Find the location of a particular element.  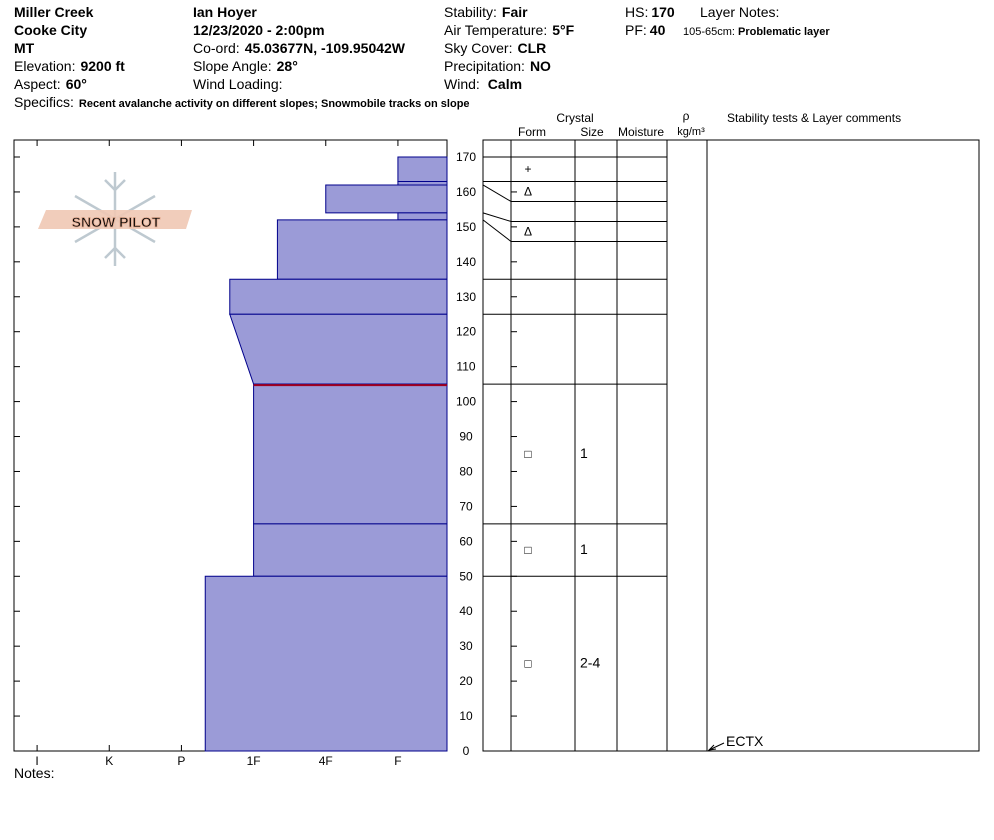

observer: Ian Hoyer is located at coordinates (225, 12).